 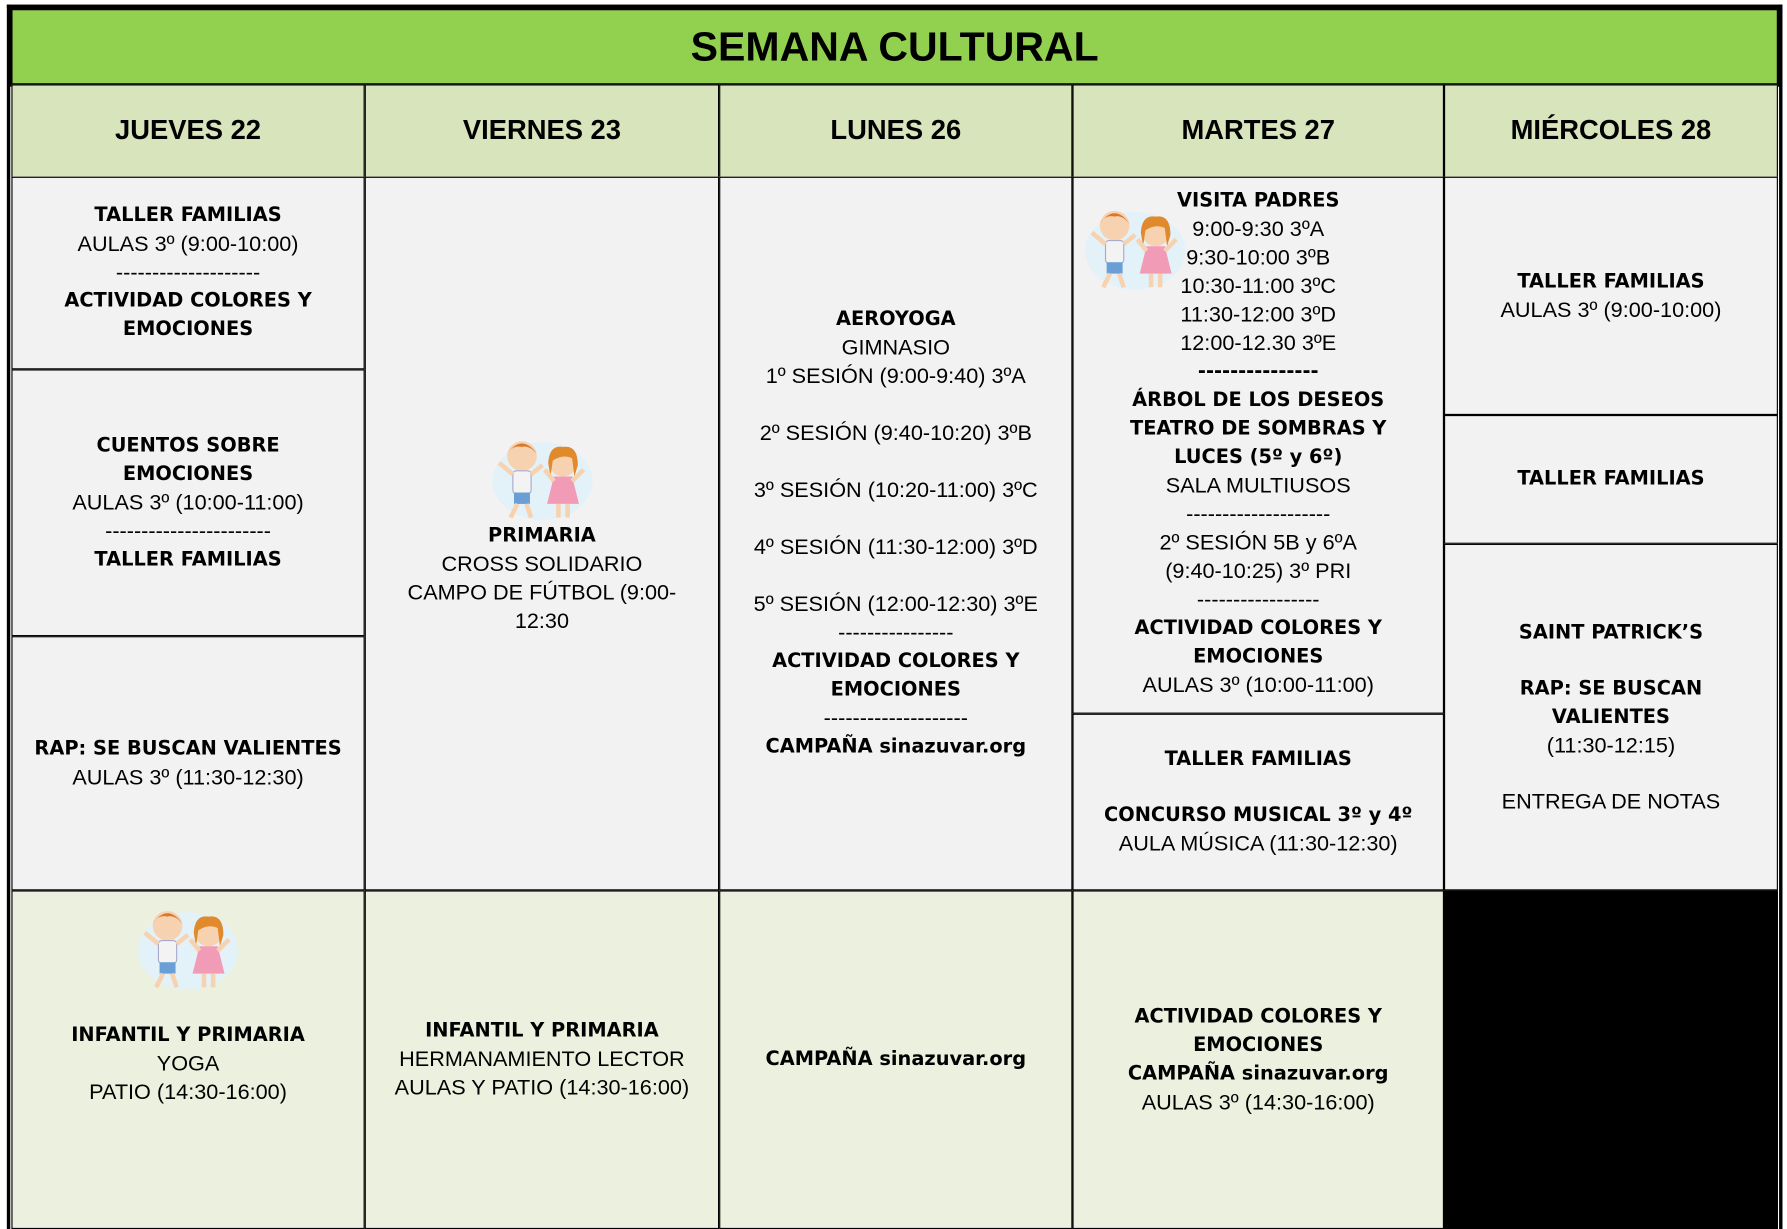 What do you see at coordinates (895, 319) in the screenshot?
I see `activity-title: AEROYOGA` at bounding box center [895, 319].